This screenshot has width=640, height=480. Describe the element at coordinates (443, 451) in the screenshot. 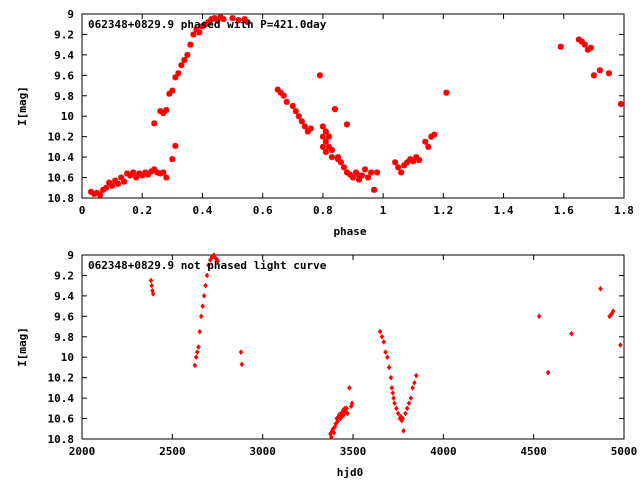

I see `unphased-x-tick-label: 4000` at that location.